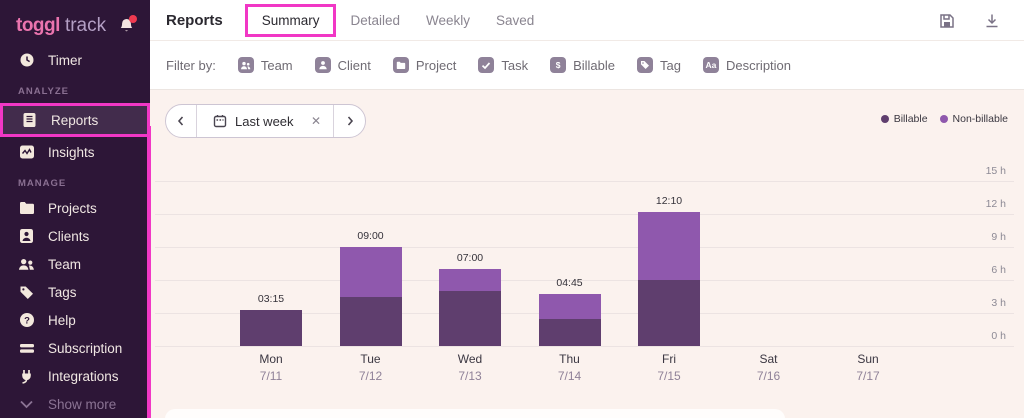 The height and width of the screenshot is (418, 1024). What do you see at coordinates (995, 204) in the screenshot?
I see `y-axis-tick: 12 h` at bounding box center [995, 204].